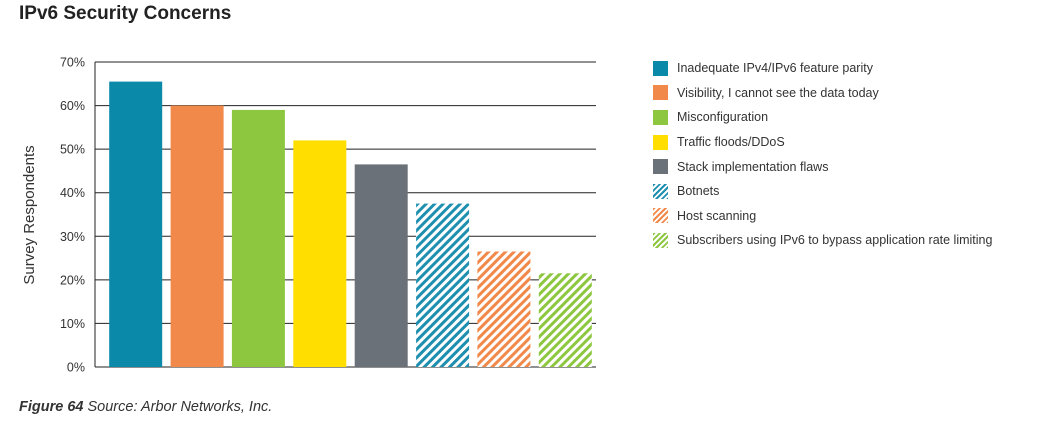 Image resolution: width=1057 pixels, height=431 pixels. What do you see at coordinates (731, 142) in the screenshot?
I see `legend-label: Traffic floods/DDoS` at bounding box center [731, 142].